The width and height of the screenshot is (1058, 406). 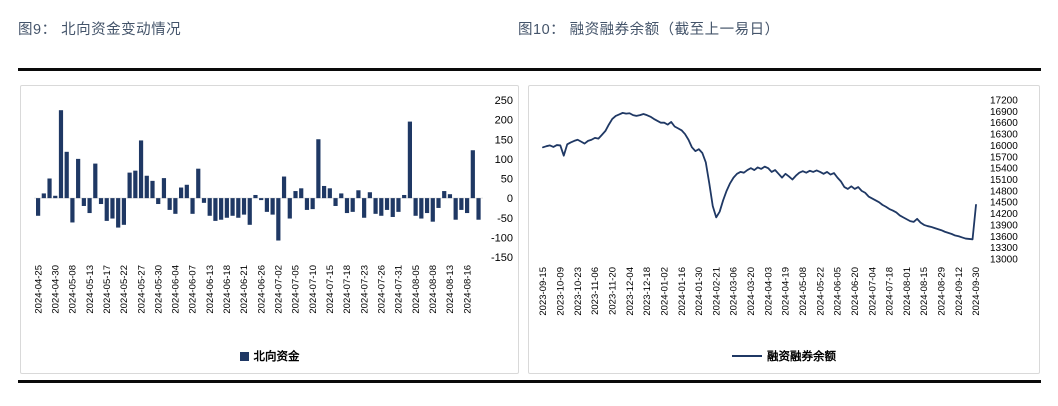 What do you see at coordinates (699, 291) in the screenshot?
I see `svg-text: 2024-01-30` at bounding box center [699, 291].